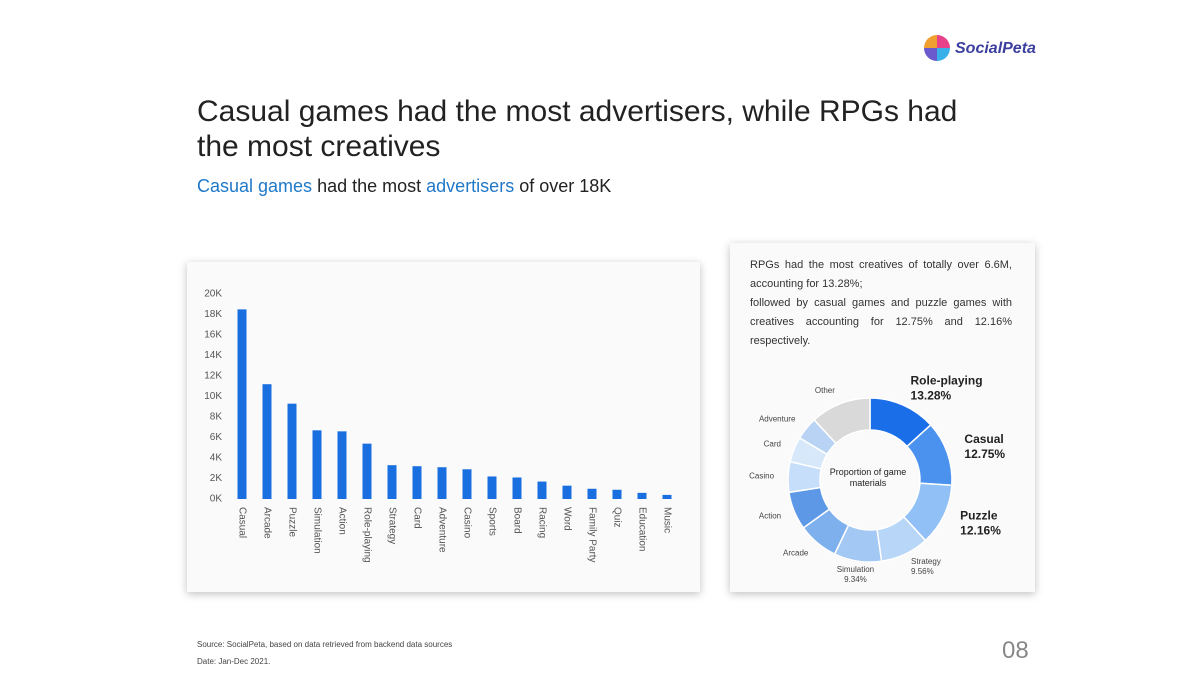 Image resolution: width=1200 pixels, height=675 pixels. What do you see at coordinates (416, 518) in the screenshot?
I see `x-tick-label: Card` at bounding box center [416, 518].